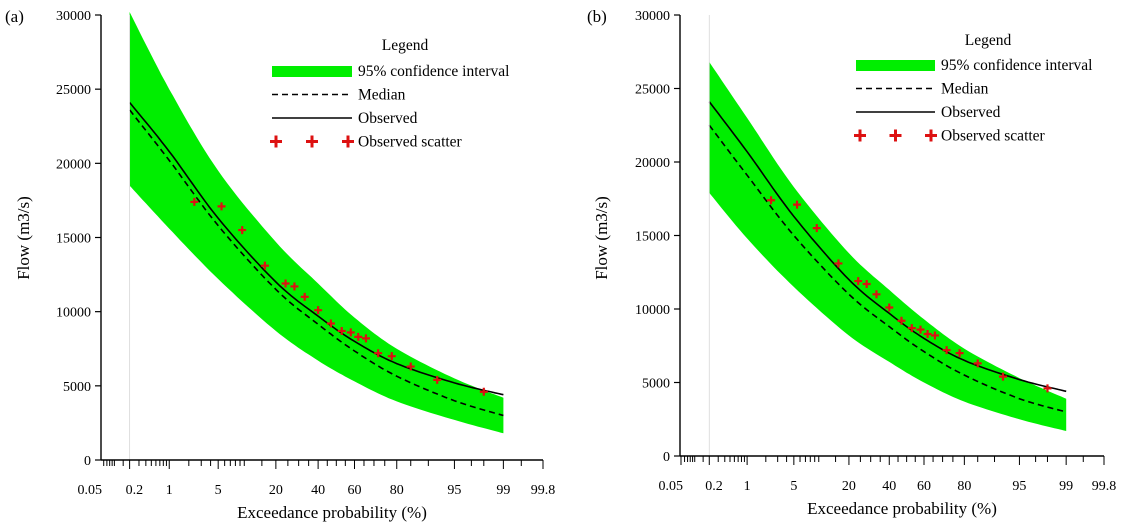 This screenshot has height=526, width=1123. I want to click on legend-entry-label: Observed scatter, so click(993, 136).